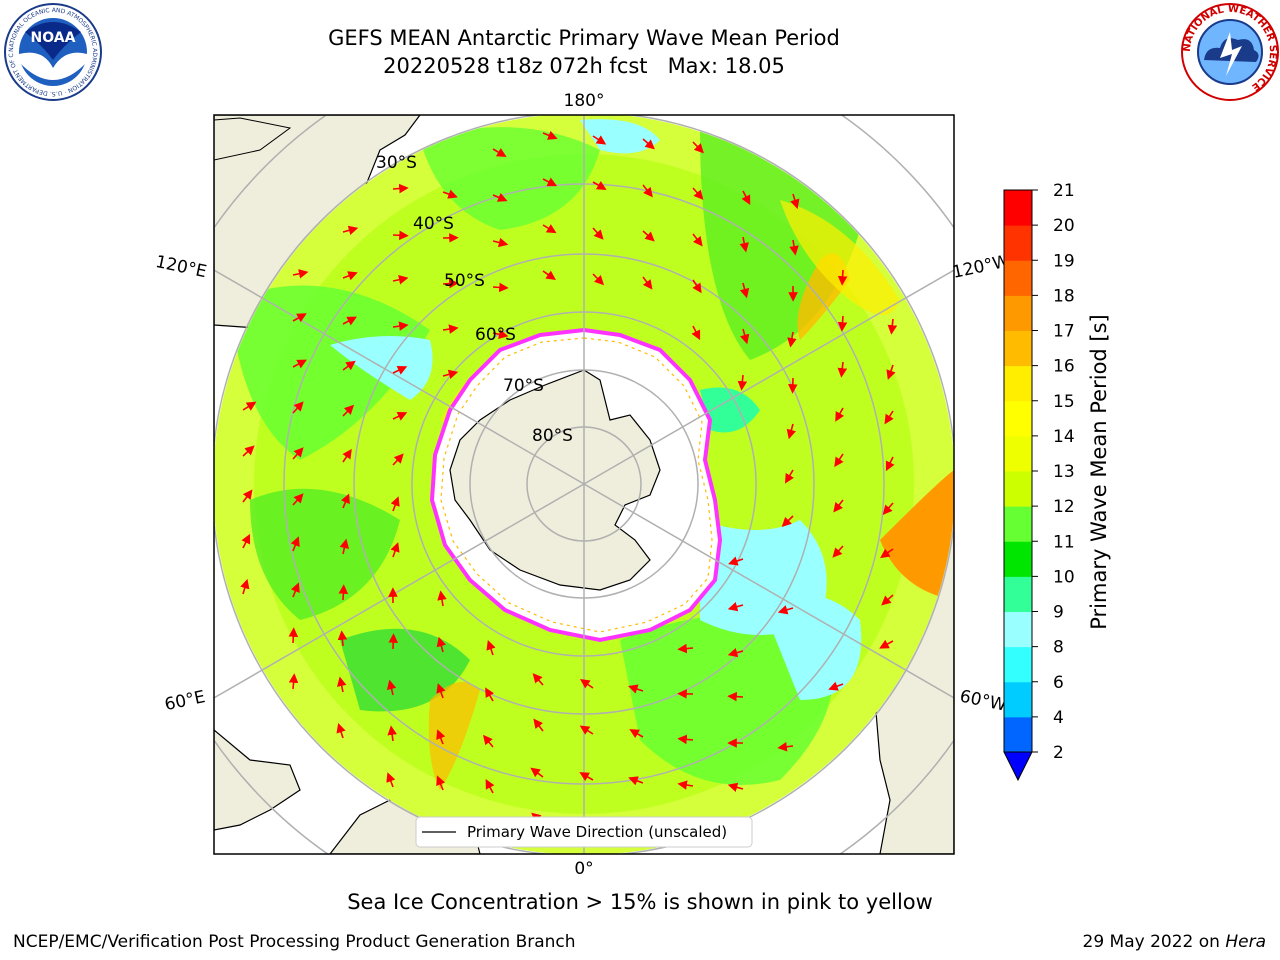 The image size is (1280, 960). Describe the element at coordinates (53, 38) in the screenshot. I see `noaa-logo-text: NOAA` at that location.